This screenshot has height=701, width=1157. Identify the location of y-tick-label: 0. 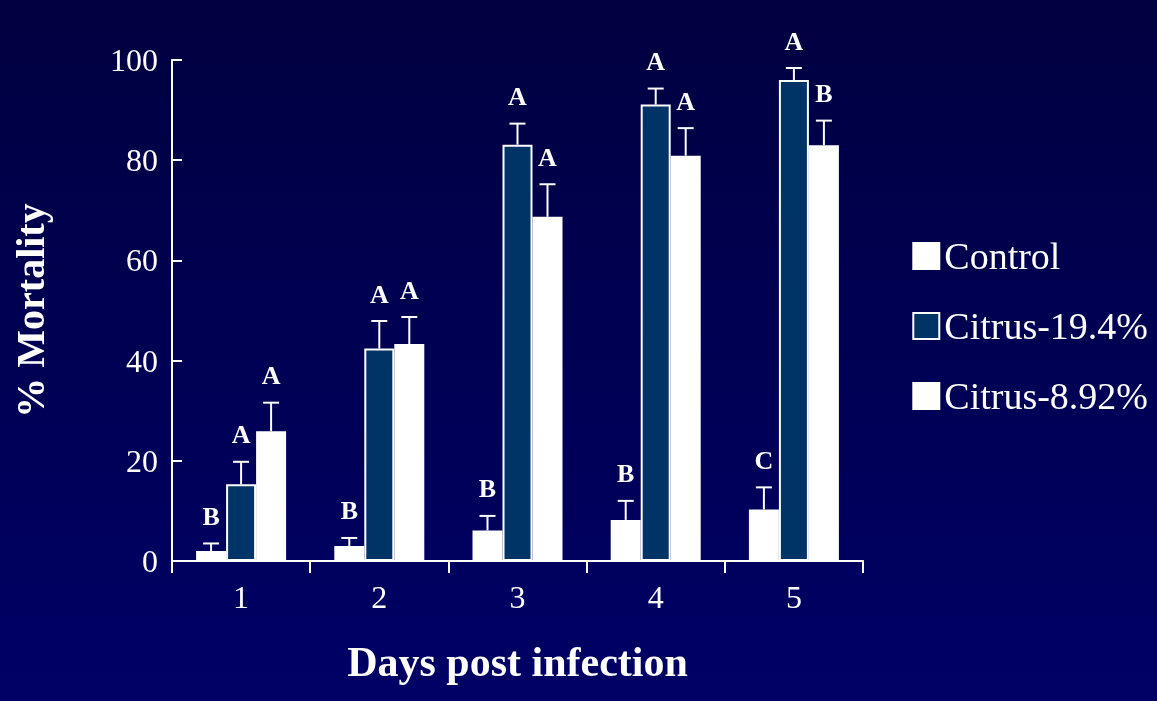
(150, 561).